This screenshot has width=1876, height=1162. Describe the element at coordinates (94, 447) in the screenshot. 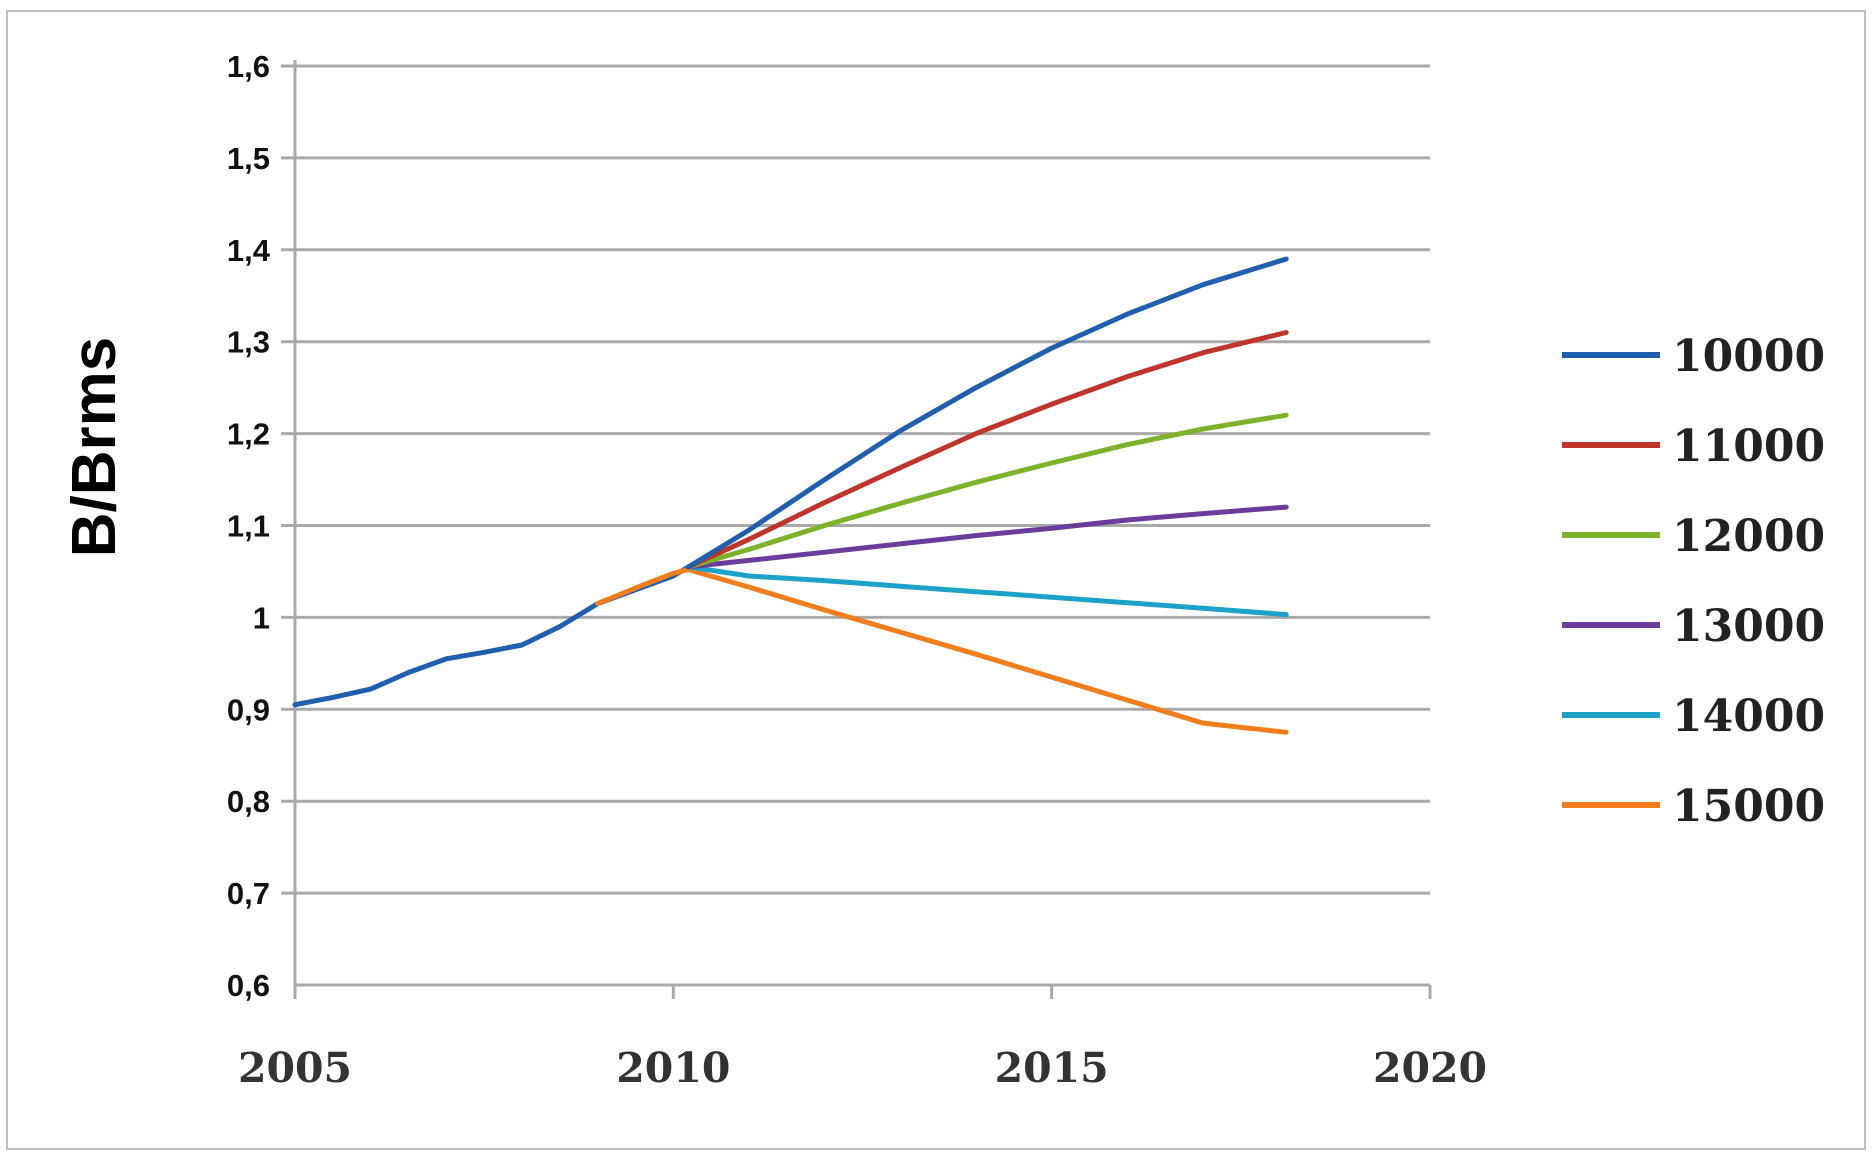

I see `y-axis-label: B/Brms` at that location.